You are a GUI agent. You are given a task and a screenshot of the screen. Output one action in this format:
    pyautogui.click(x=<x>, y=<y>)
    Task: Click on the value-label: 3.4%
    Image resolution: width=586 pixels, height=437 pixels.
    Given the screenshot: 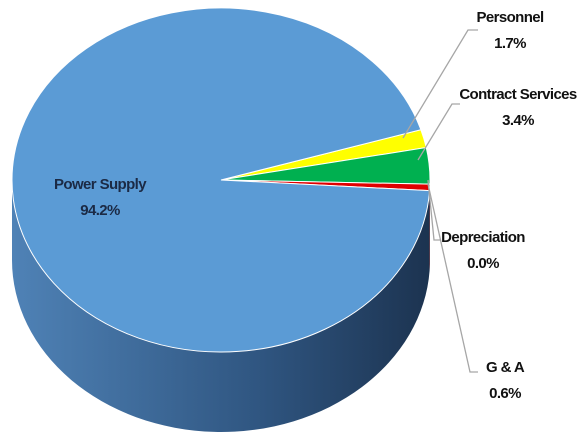 What is the action you would take?
    pyautogui.click(x=518, y=120)
    